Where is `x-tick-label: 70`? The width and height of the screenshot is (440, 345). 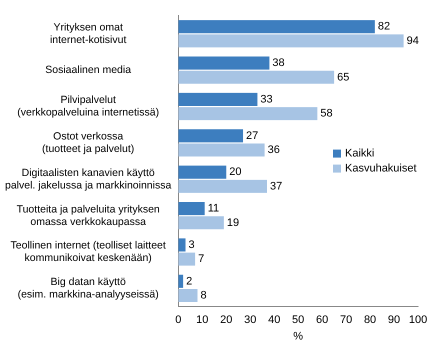 x-tick-label: 70 is located at coordinates (346, 320).